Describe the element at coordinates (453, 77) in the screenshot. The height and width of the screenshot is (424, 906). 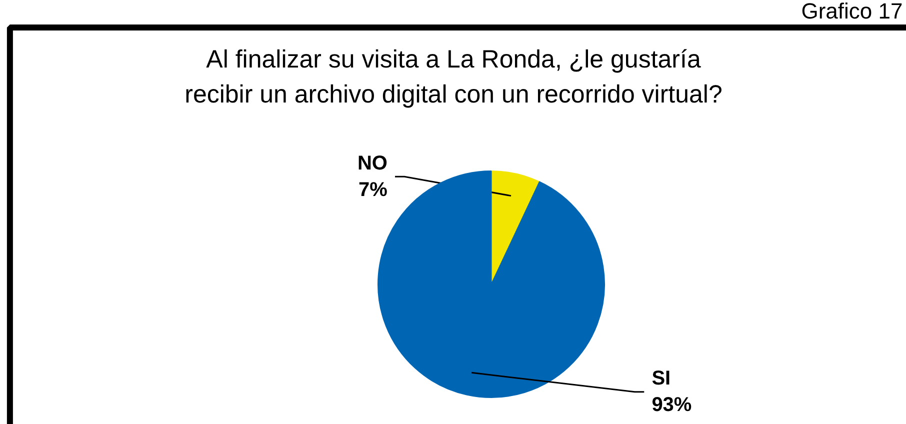
I see `chart-title: Al finalizar su visita a La Ronda, ¿le gustaría recibir un archivo digital con un recorrido virtual?` at that location.